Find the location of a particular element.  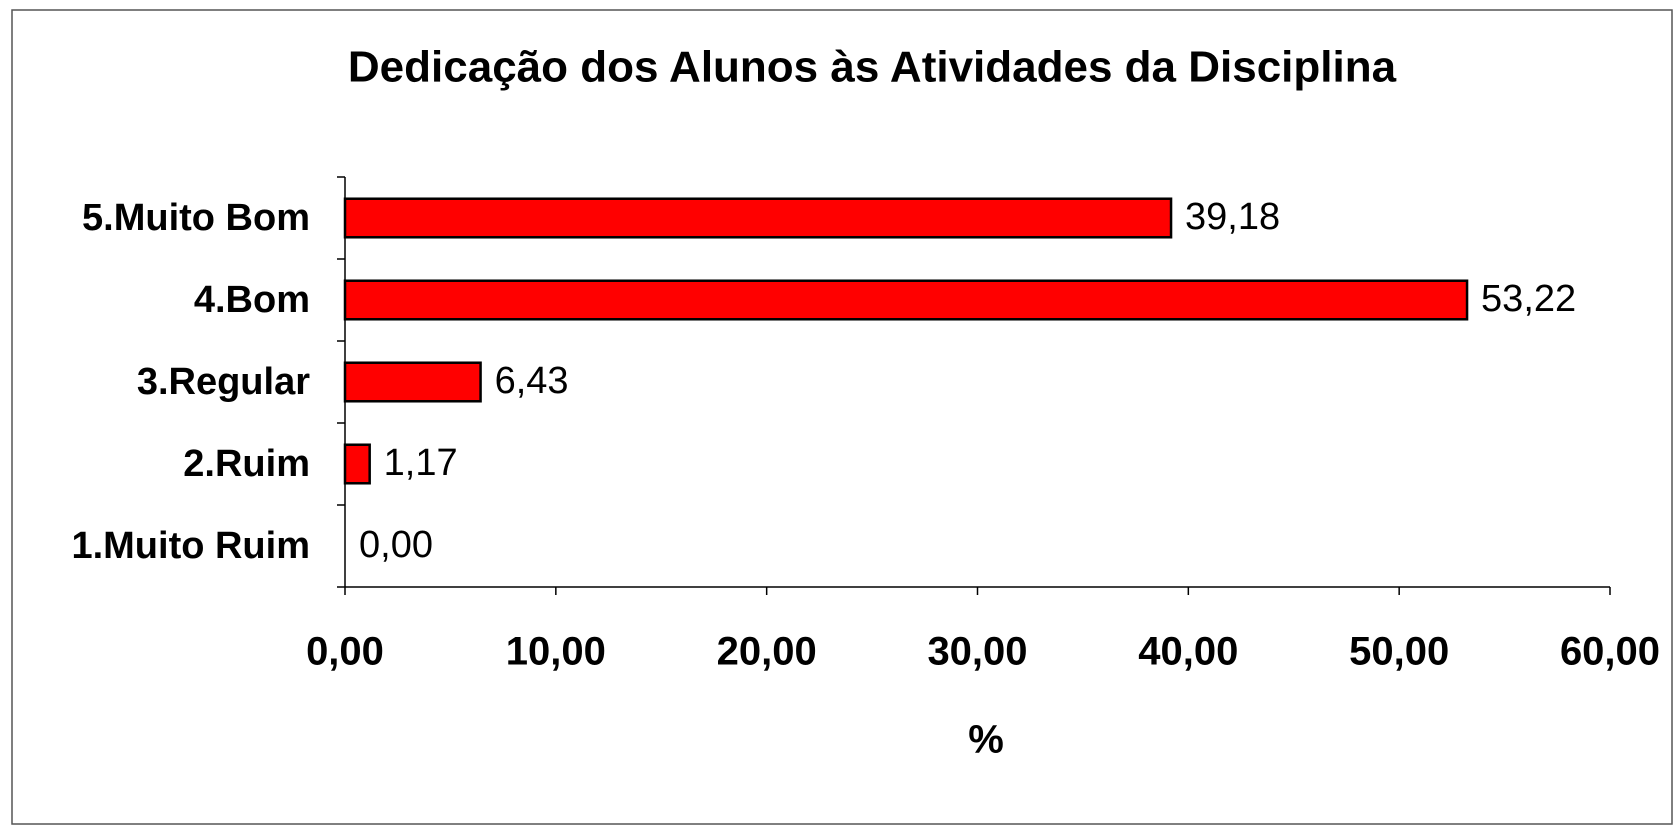

y-tick-label: 1.Muito Ruim is located at coordinates (190, 546).